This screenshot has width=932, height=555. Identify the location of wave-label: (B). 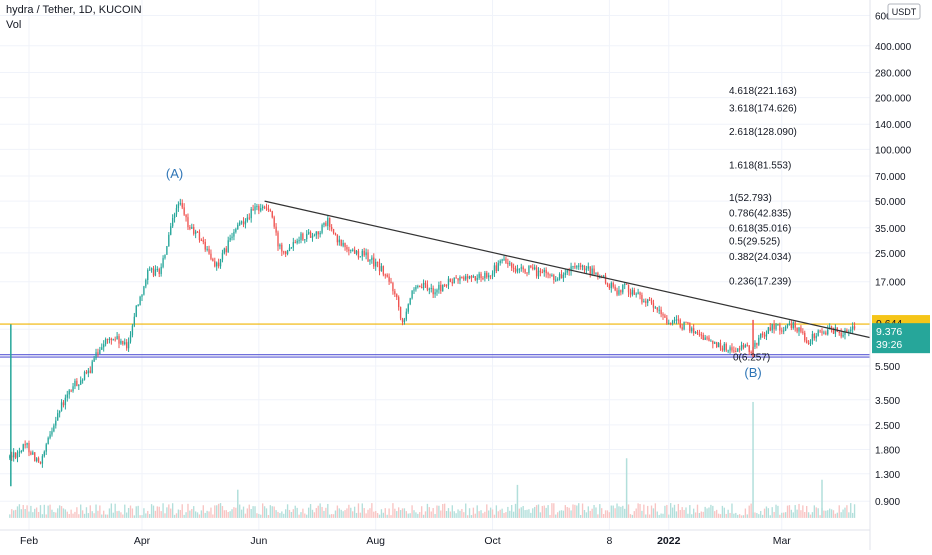
(752, 372).